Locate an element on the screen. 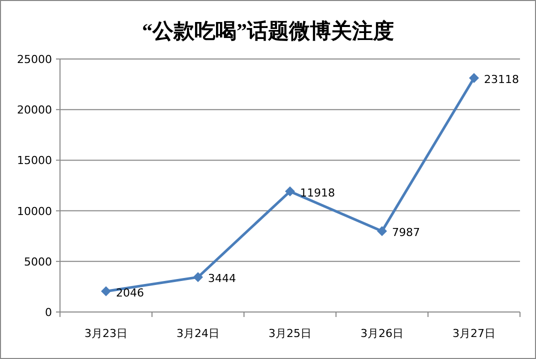  y-tick-label: 10000 is located at coordinates (34, 211).